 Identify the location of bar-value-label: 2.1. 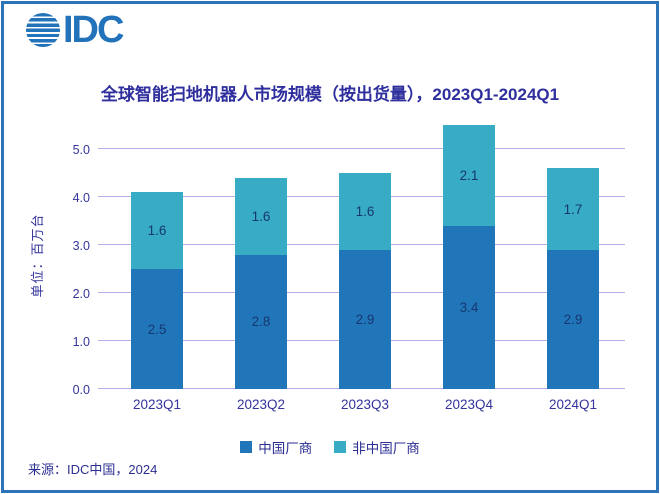
(469, 175).